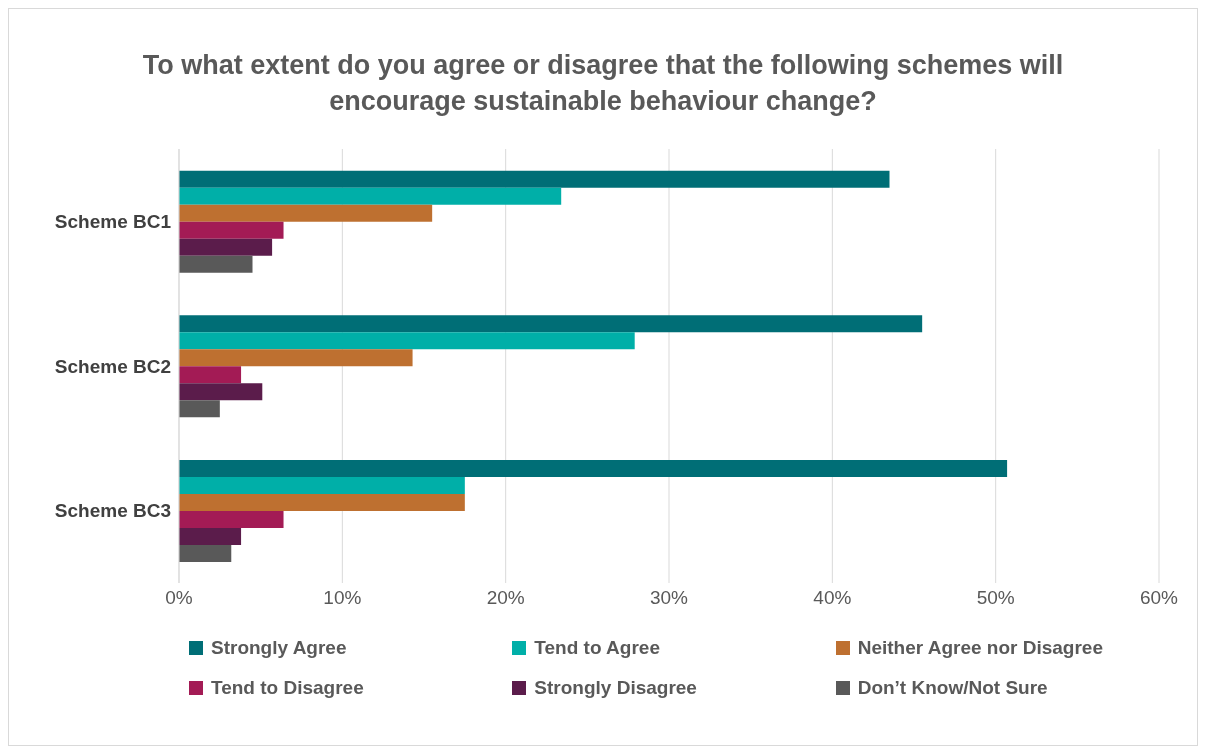  Describe the element at coordinates (113, 222) in the screenshot. I see `y-tick-label: Scheme BC1` at that location.